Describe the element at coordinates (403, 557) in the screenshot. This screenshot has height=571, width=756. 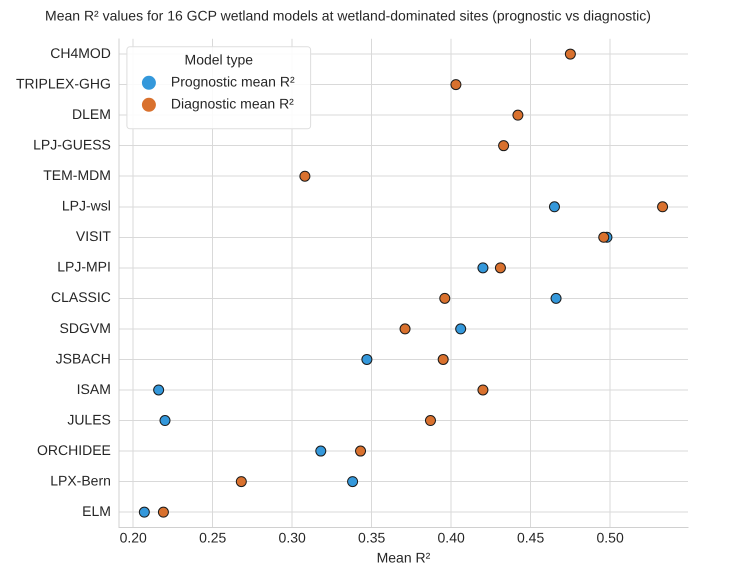
I see `x-axis-title: Mean R²` at that location.